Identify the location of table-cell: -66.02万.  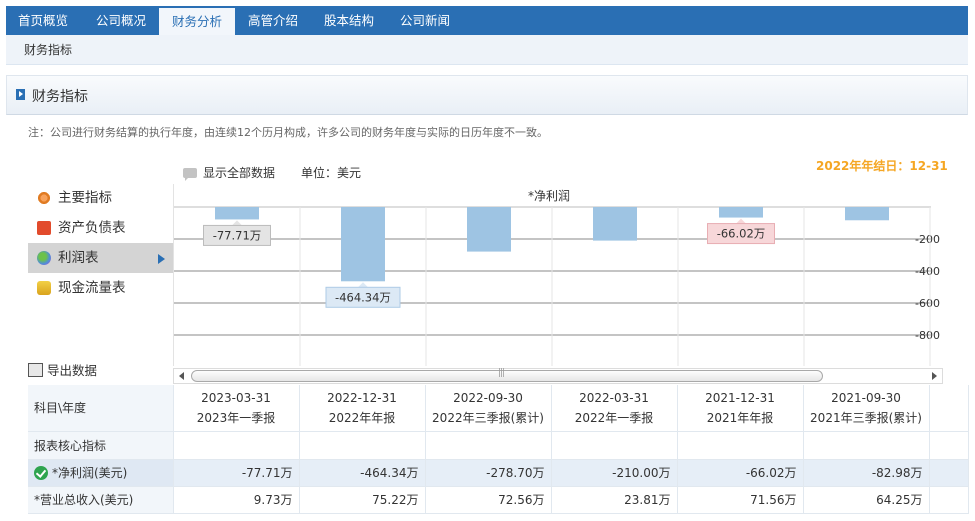
(740, 473).